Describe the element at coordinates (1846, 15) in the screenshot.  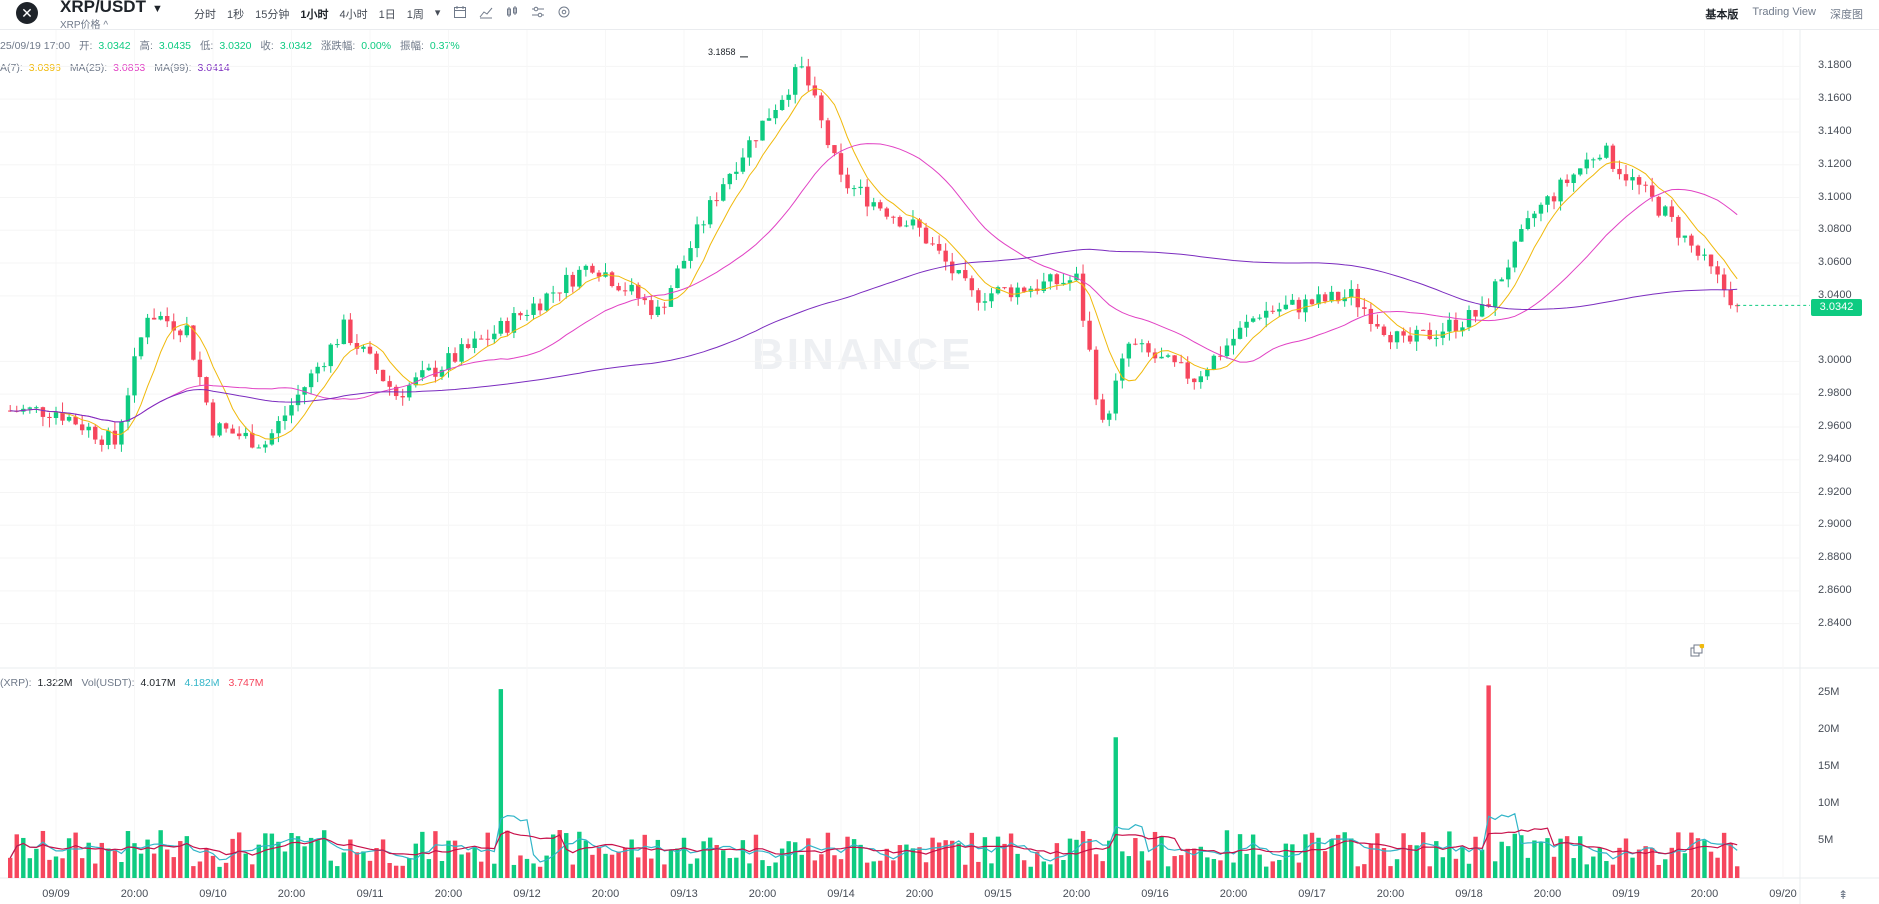
I see `view-tab-2: 深度图` at that location.